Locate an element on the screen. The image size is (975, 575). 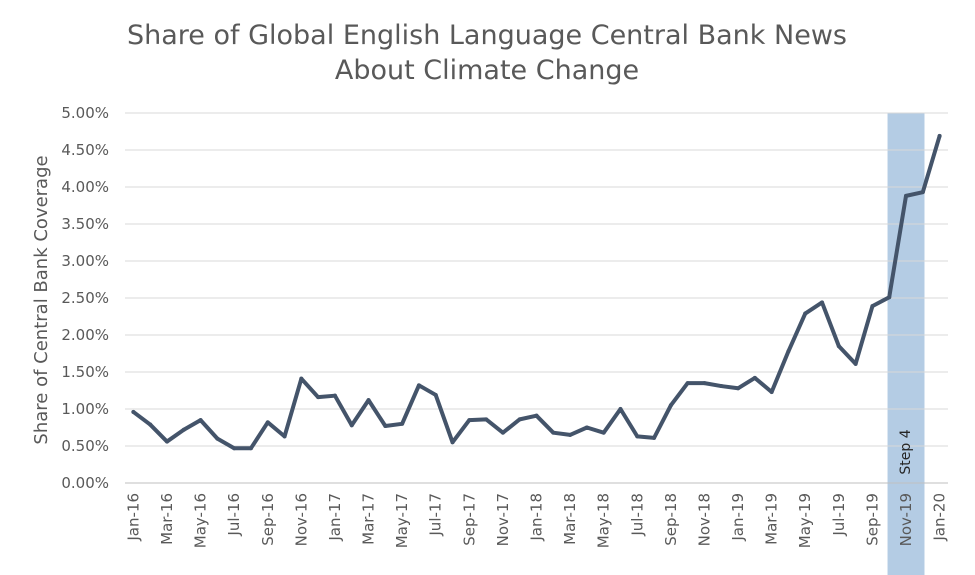
x-tick-label: Jan-17 is located at coordinates (335, 517).